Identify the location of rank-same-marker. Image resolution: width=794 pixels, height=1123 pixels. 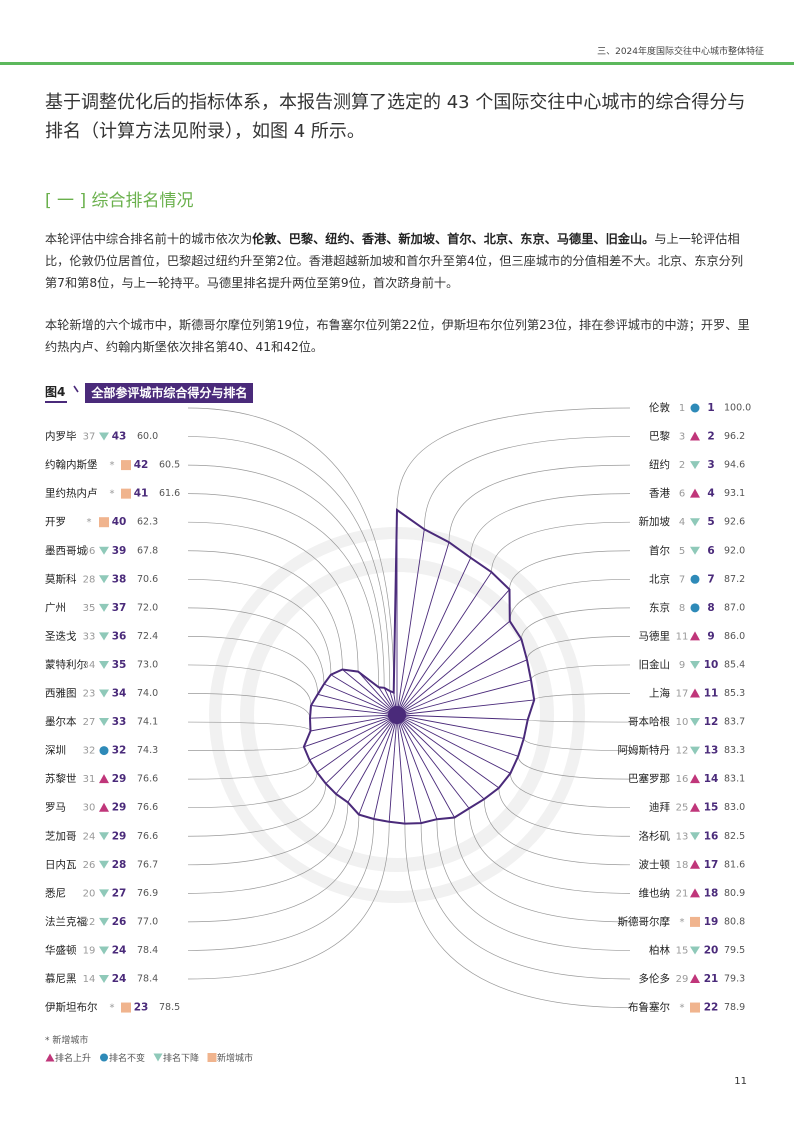
(695, 579).